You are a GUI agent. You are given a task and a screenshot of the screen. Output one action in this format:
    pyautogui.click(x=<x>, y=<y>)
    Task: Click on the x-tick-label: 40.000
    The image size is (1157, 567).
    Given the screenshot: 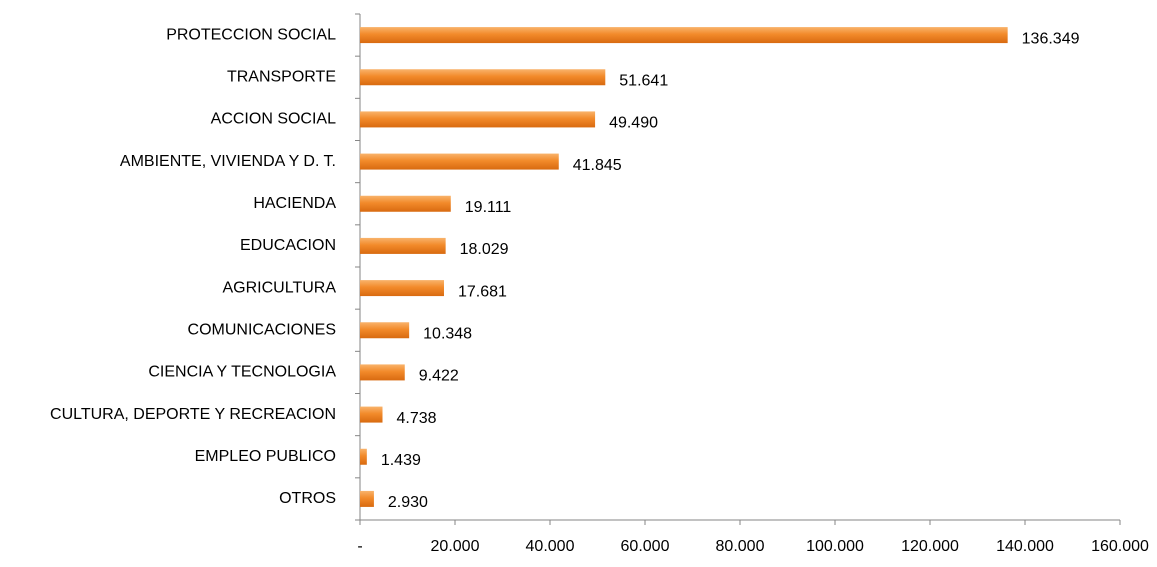 What is the action you would take?
    pyautogui.click(x=550, y=546)
    